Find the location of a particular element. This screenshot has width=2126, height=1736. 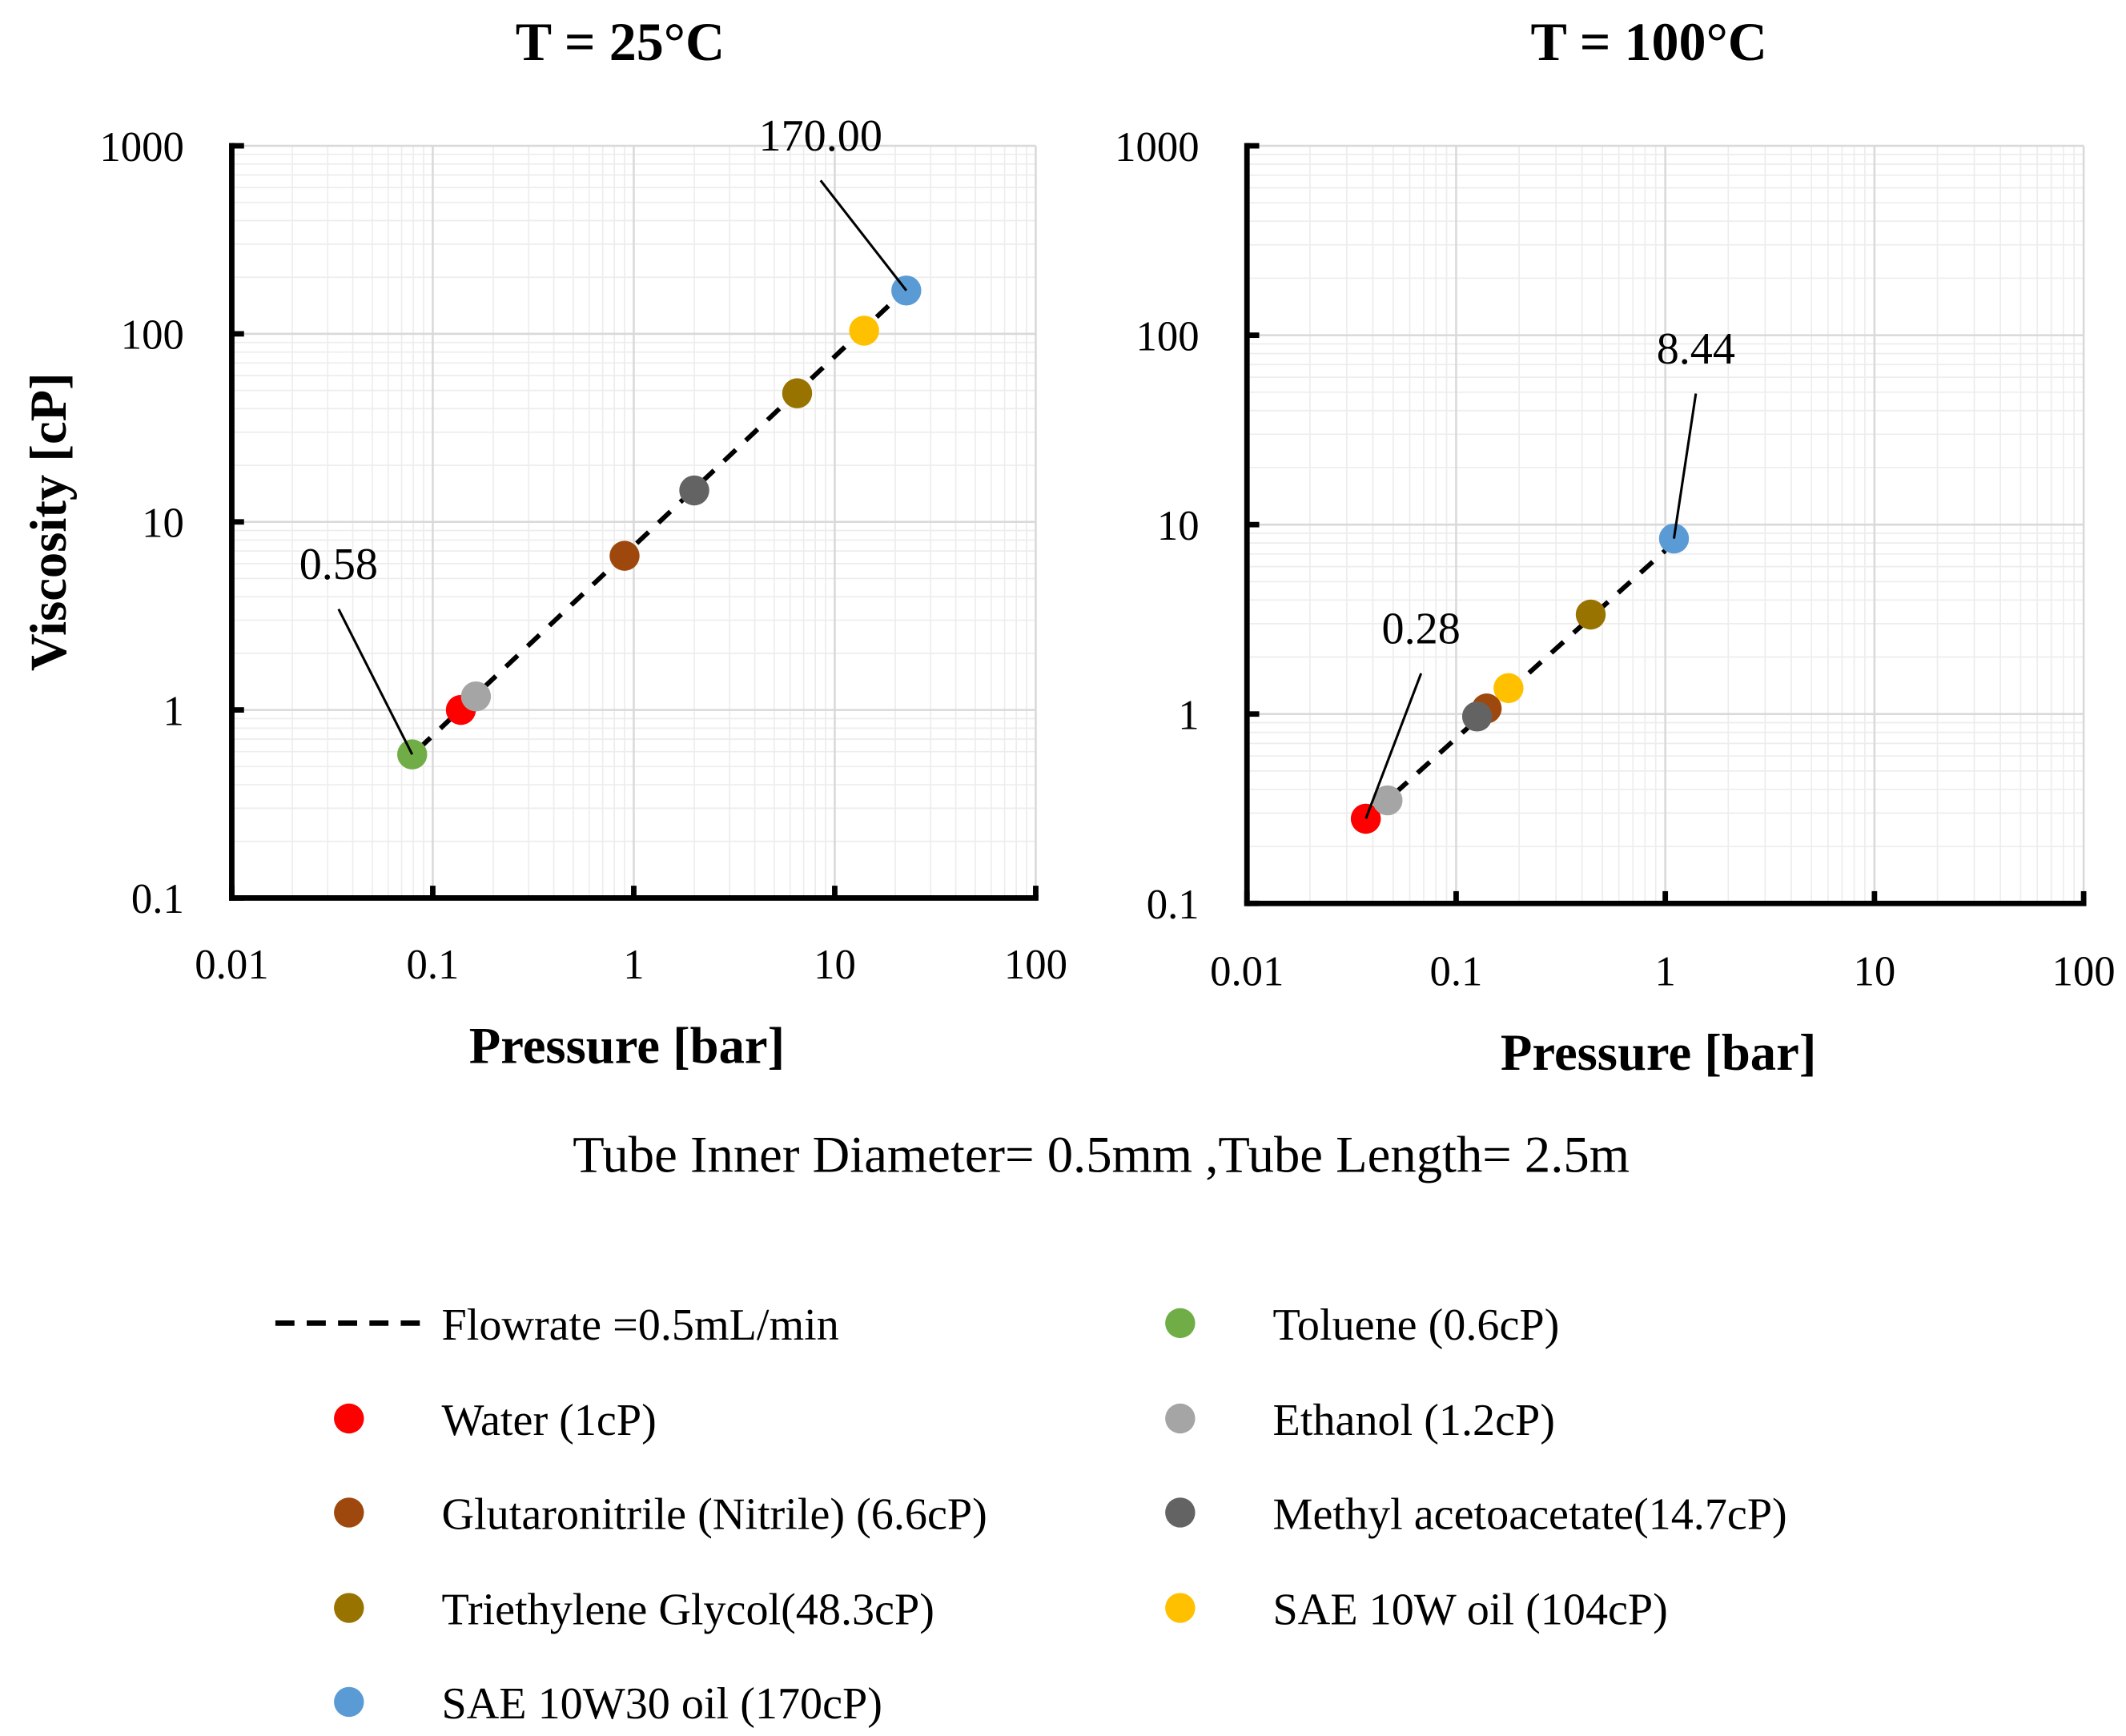

chart-title: T = 100°C is located at coordinates (1649, 42).